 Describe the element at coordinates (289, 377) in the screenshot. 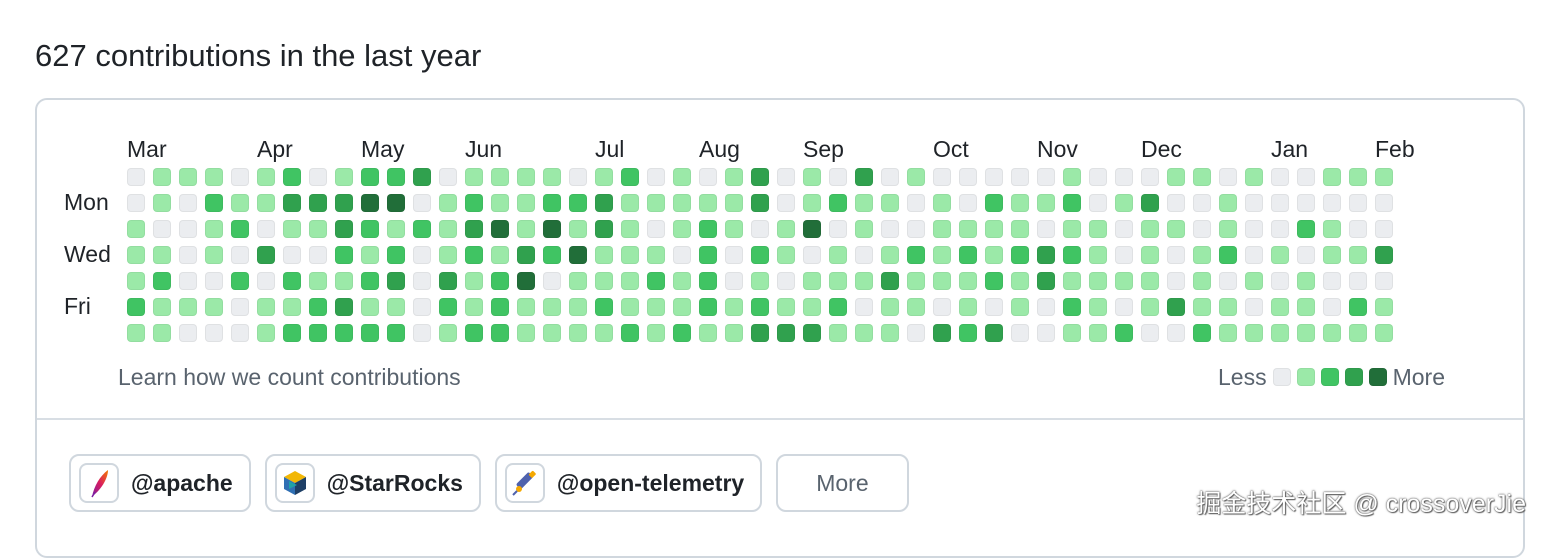

I see `learn-how-we-count-link: Learn how we count contributions` at that location.